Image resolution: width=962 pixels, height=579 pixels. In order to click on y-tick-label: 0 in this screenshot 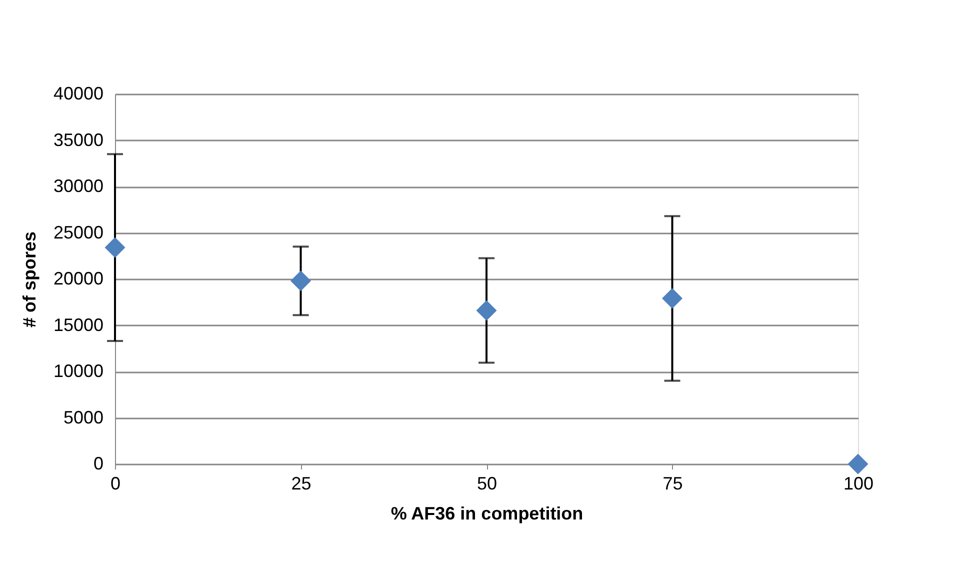, I will do `click(98, 464)`.